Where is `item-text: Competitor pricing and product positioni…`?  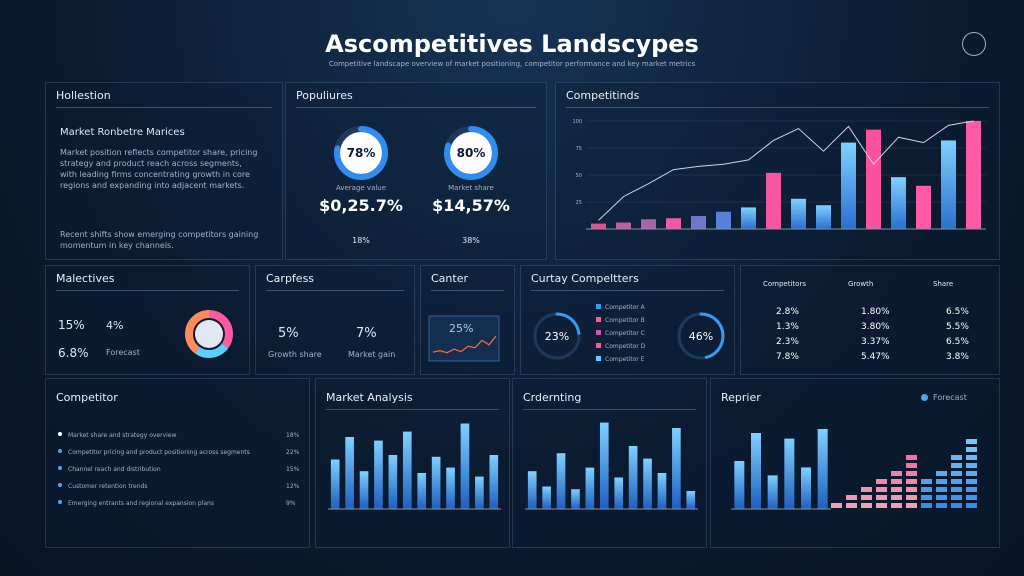 item-text: Competitor pricing and product positioni… is located at coordinates (159, 452).